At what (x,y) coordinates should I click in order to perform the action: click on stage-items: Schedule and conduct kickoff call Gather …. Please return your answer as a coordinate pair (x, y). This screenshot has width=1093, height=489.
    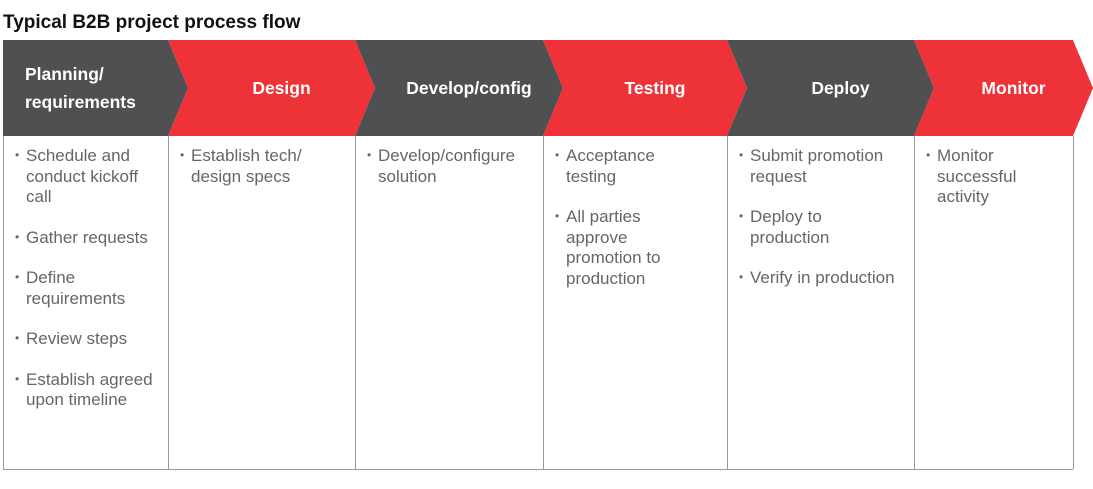
    Looking at the image, I should click on (85, 288).